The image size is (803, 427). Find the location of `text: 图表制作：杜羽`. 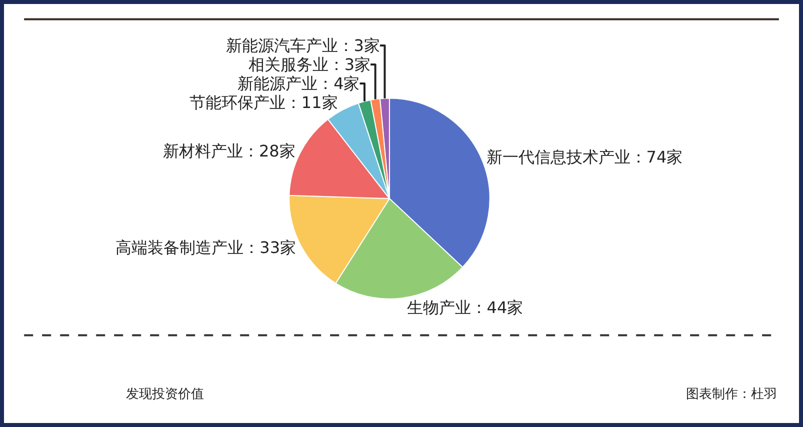

text: 图表制作：杜羽 is located at coordinates (731, 394).